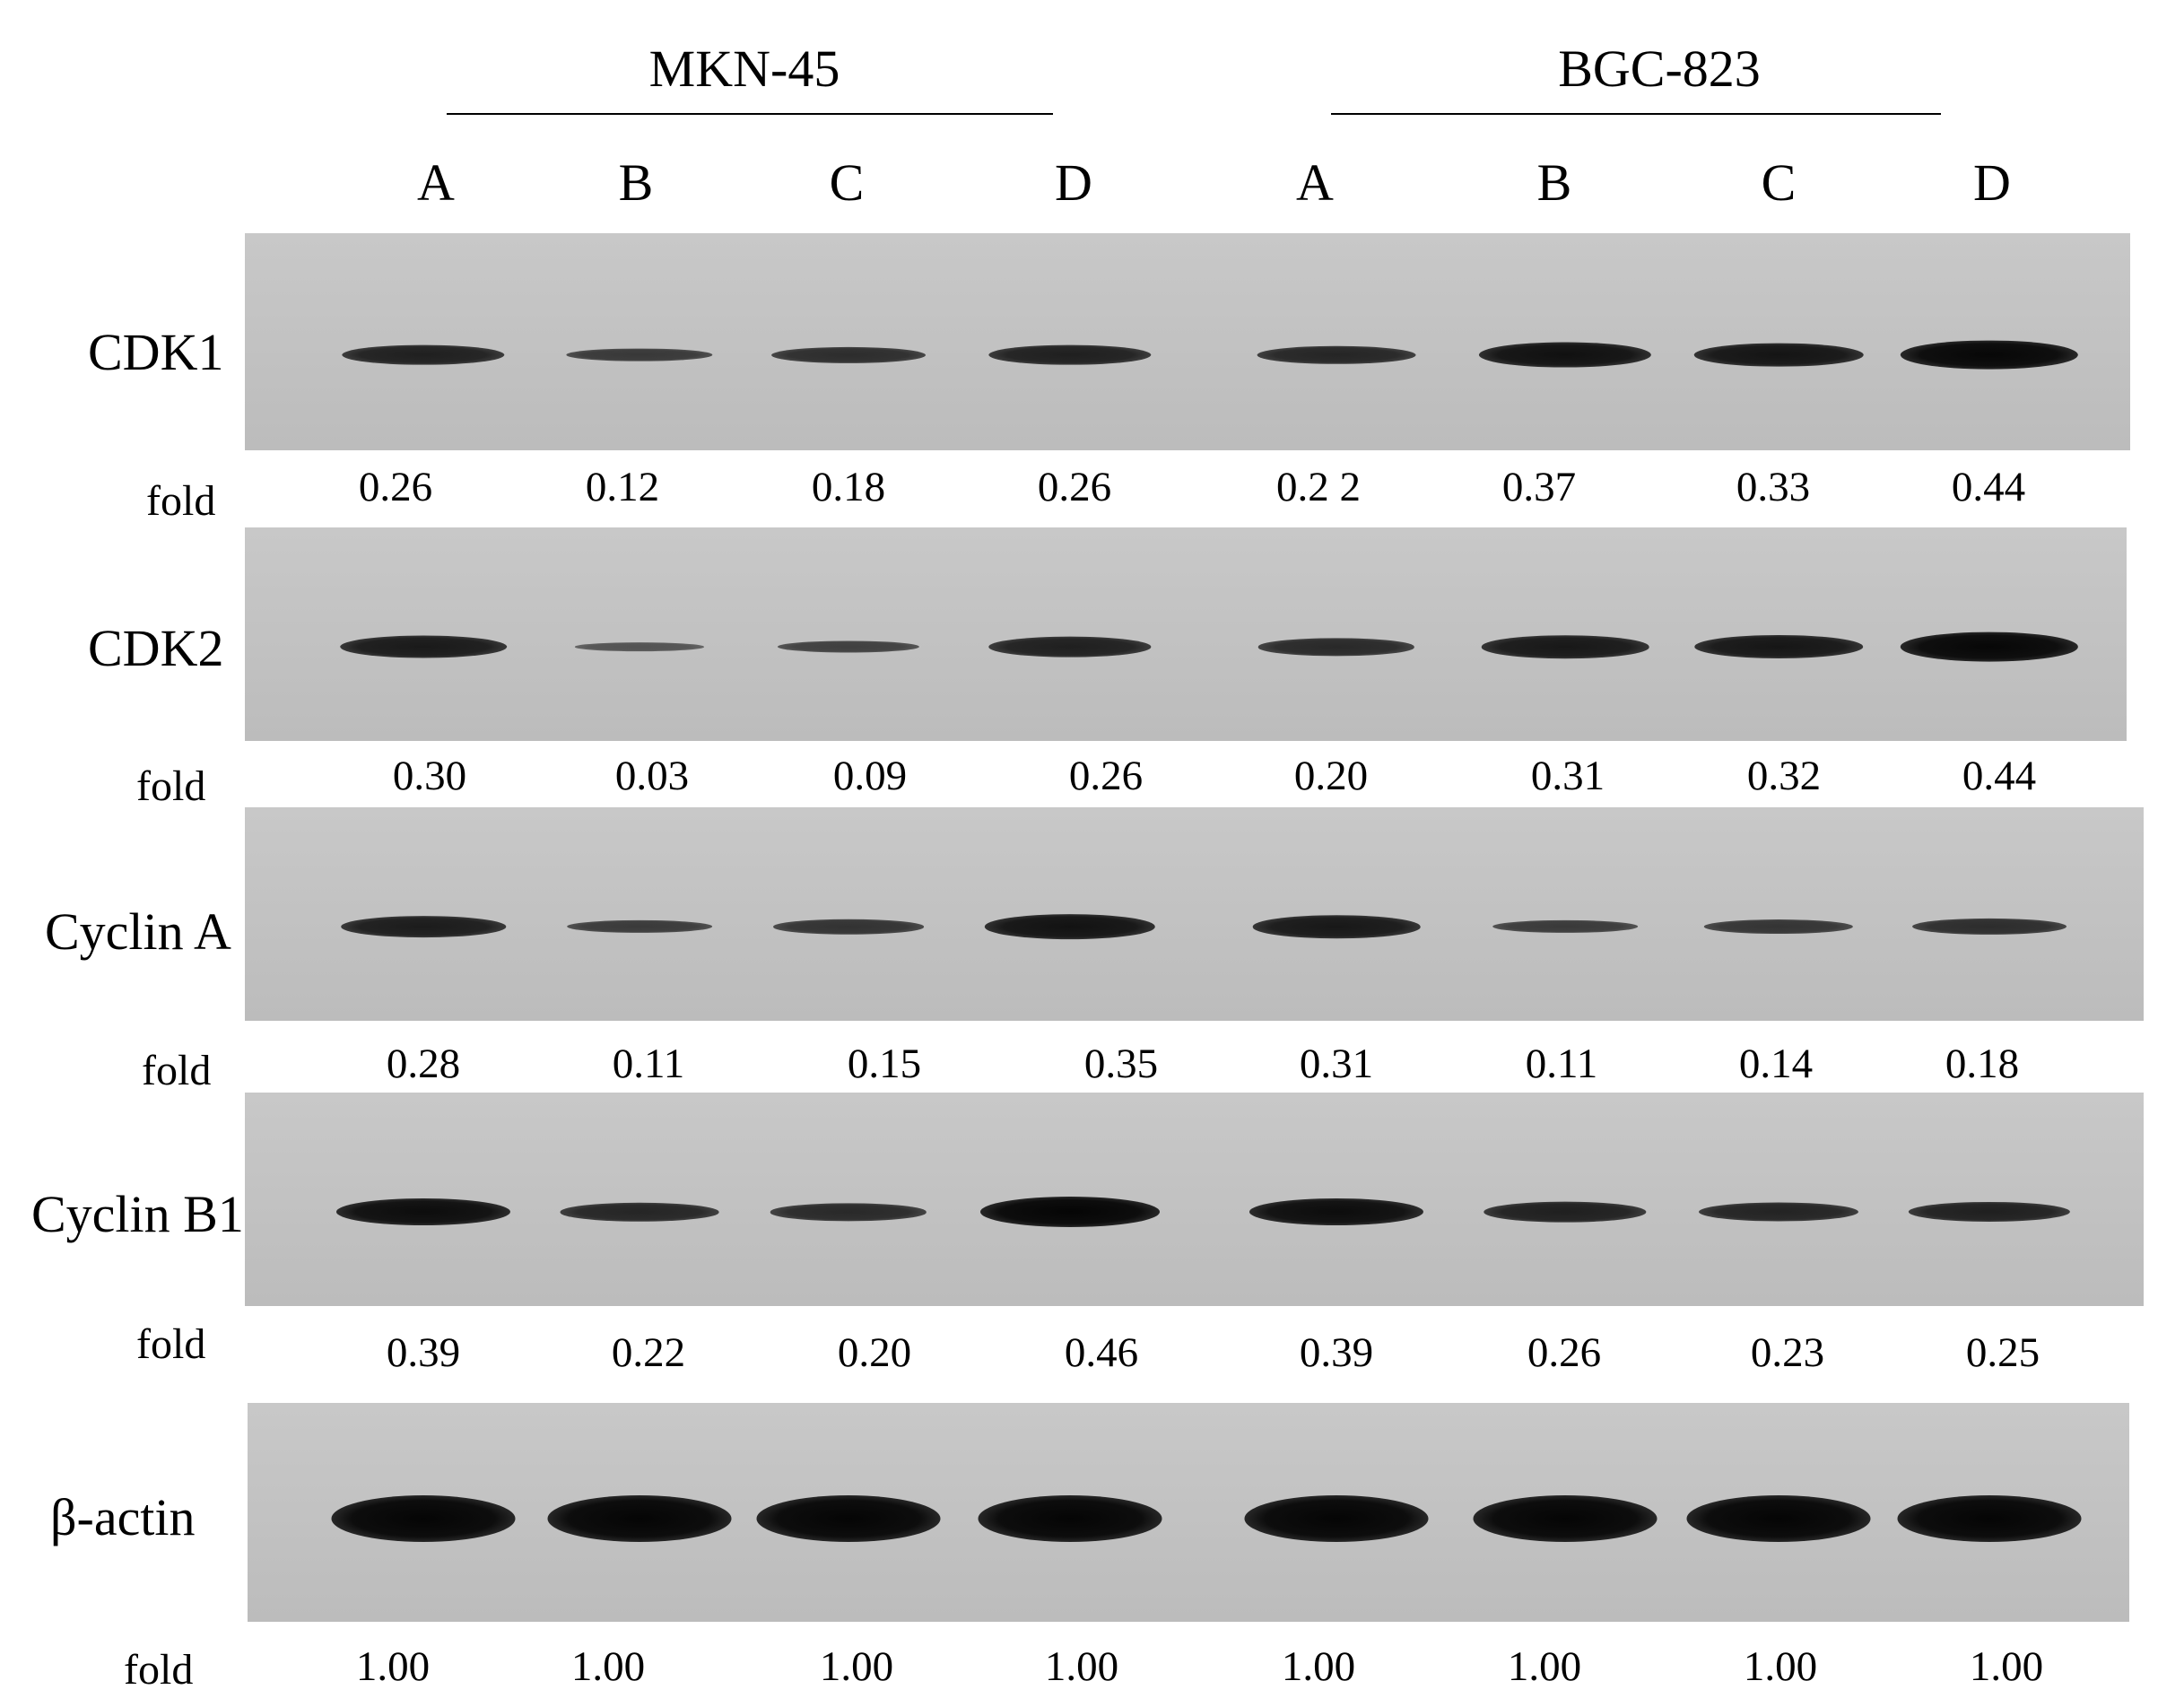  Describe the element at coordinates (1982, 1064) in the screenshot. I see `fold-value: 0.18` at that location.